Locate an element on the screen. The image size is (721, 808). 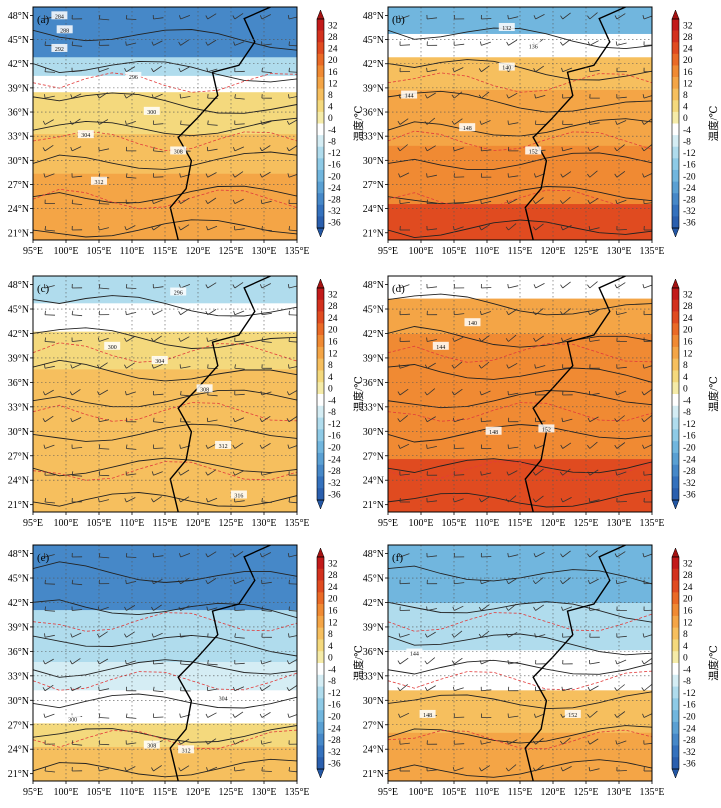
contour-label: 296 is located at coordinates (133, 78).